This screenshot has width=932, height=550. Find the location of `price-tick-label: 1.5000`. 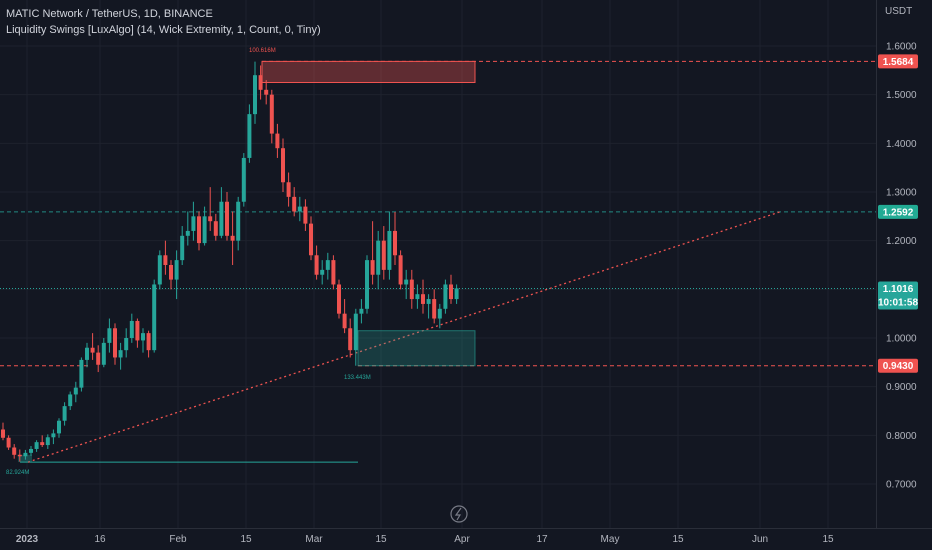

price-tick-label: 1.5000 is located at coordinates (901, 95).